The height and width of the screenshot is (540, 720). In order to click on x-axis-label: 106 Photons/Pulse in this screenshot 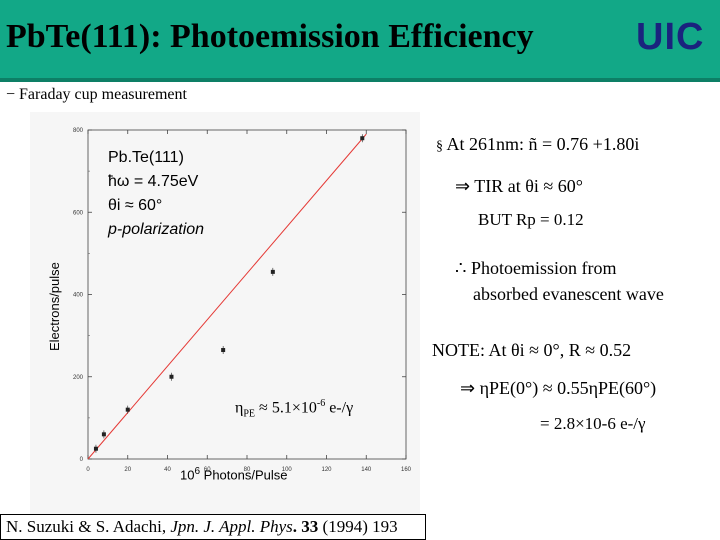, I will do `click(233, 474)`.